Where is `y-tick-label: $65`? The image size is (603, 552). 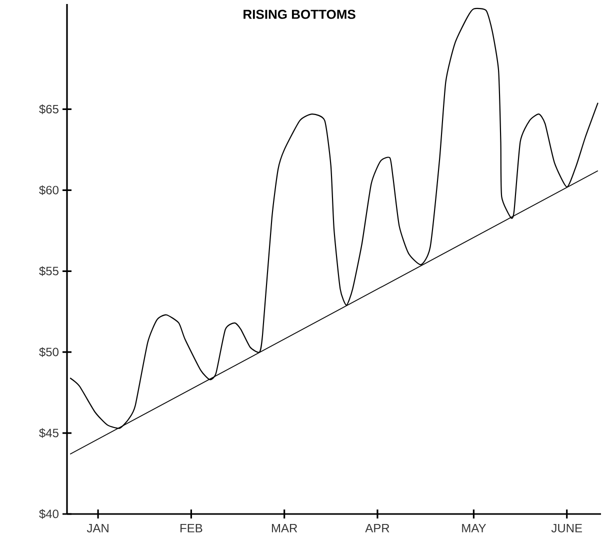
y-tick-label: $65 is located at coordinates (48, 109).